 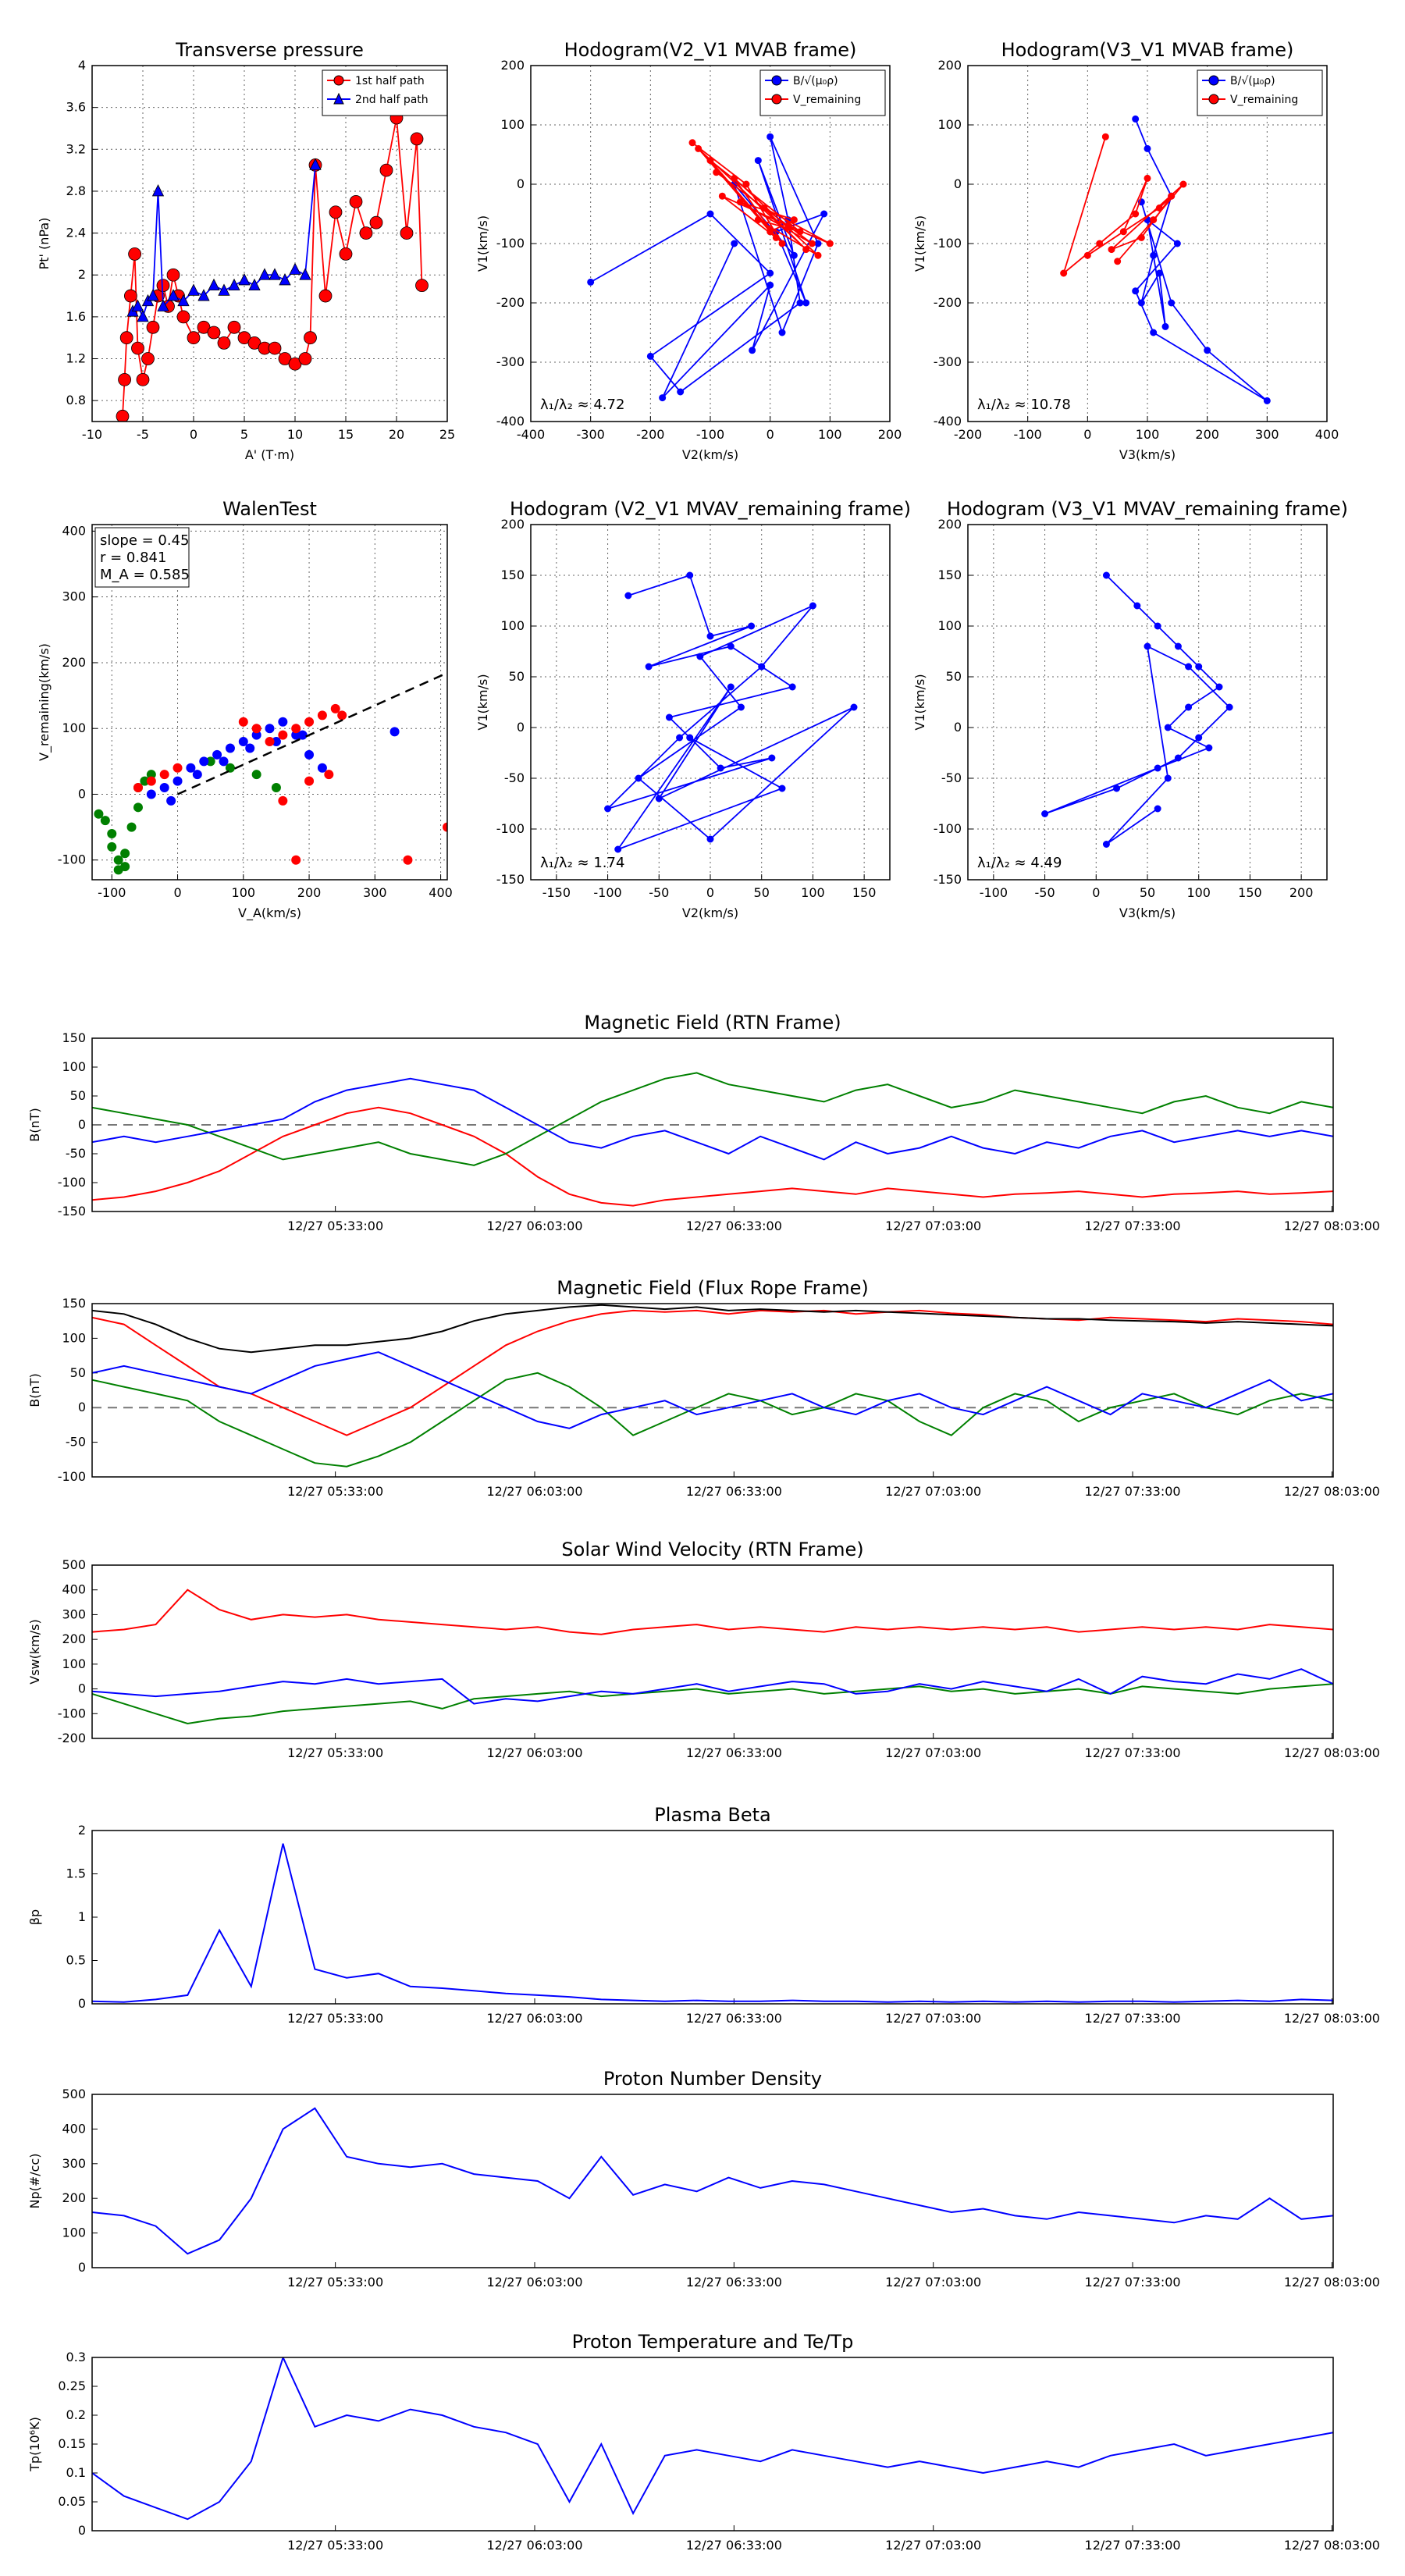 What do you see at coordinates (74, 1303) in the screenshot?
I see `y-tick-label: 150` at bounding box center [74, 1303].